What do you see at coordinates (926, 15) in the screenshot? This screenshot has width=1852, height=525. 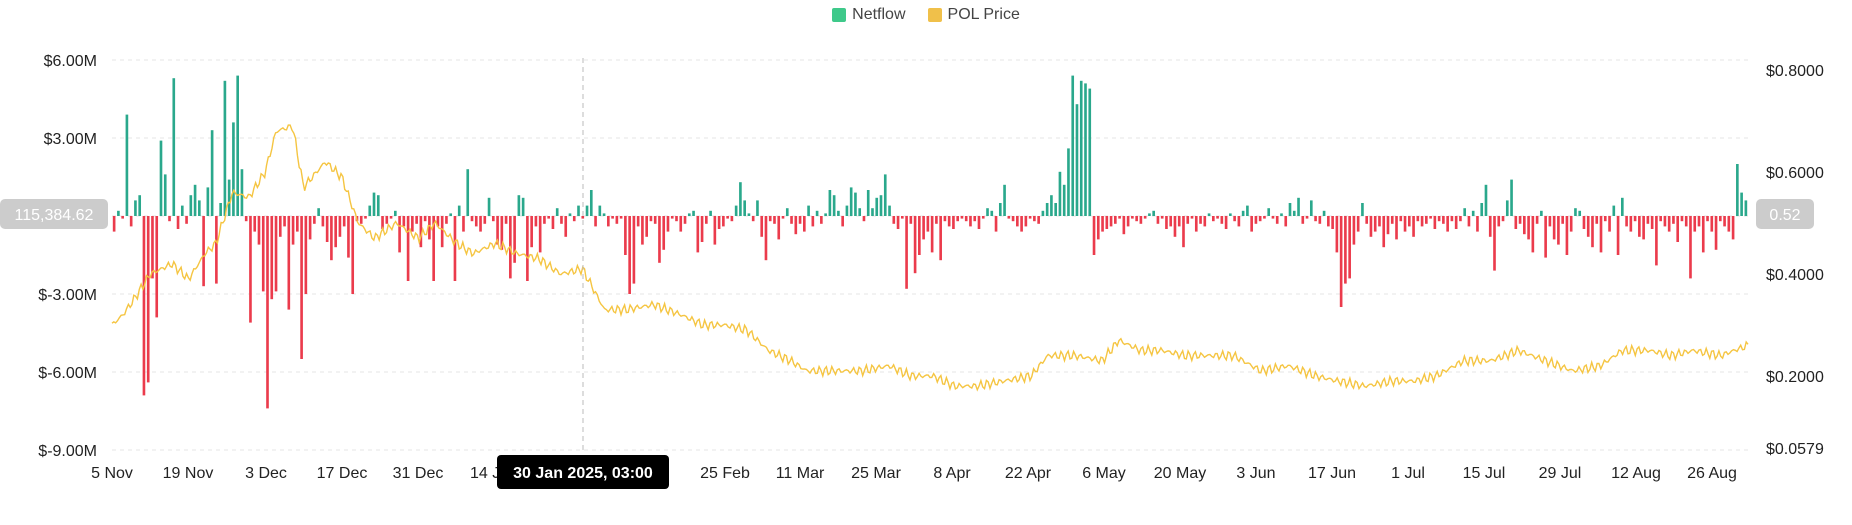 I see `chart-legend: Netflow POL Price` at bounding box center [926, 15].